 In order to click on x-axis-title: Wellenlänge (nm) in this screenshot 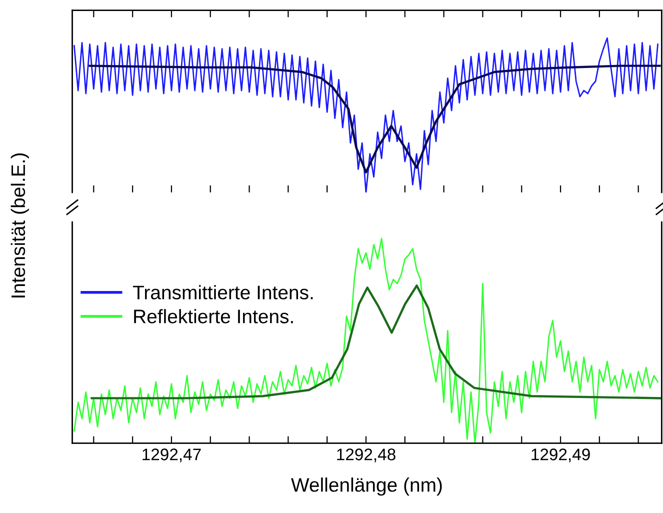, I will do `click(366, 487)`.